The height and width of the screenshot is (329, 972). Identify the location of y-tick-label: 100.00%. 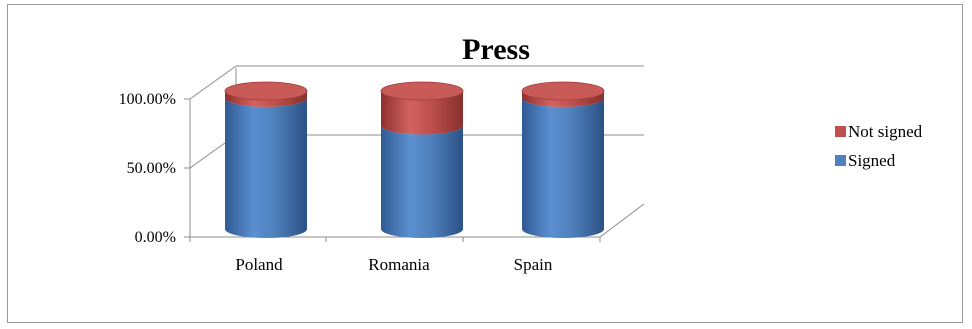
(147, 99).